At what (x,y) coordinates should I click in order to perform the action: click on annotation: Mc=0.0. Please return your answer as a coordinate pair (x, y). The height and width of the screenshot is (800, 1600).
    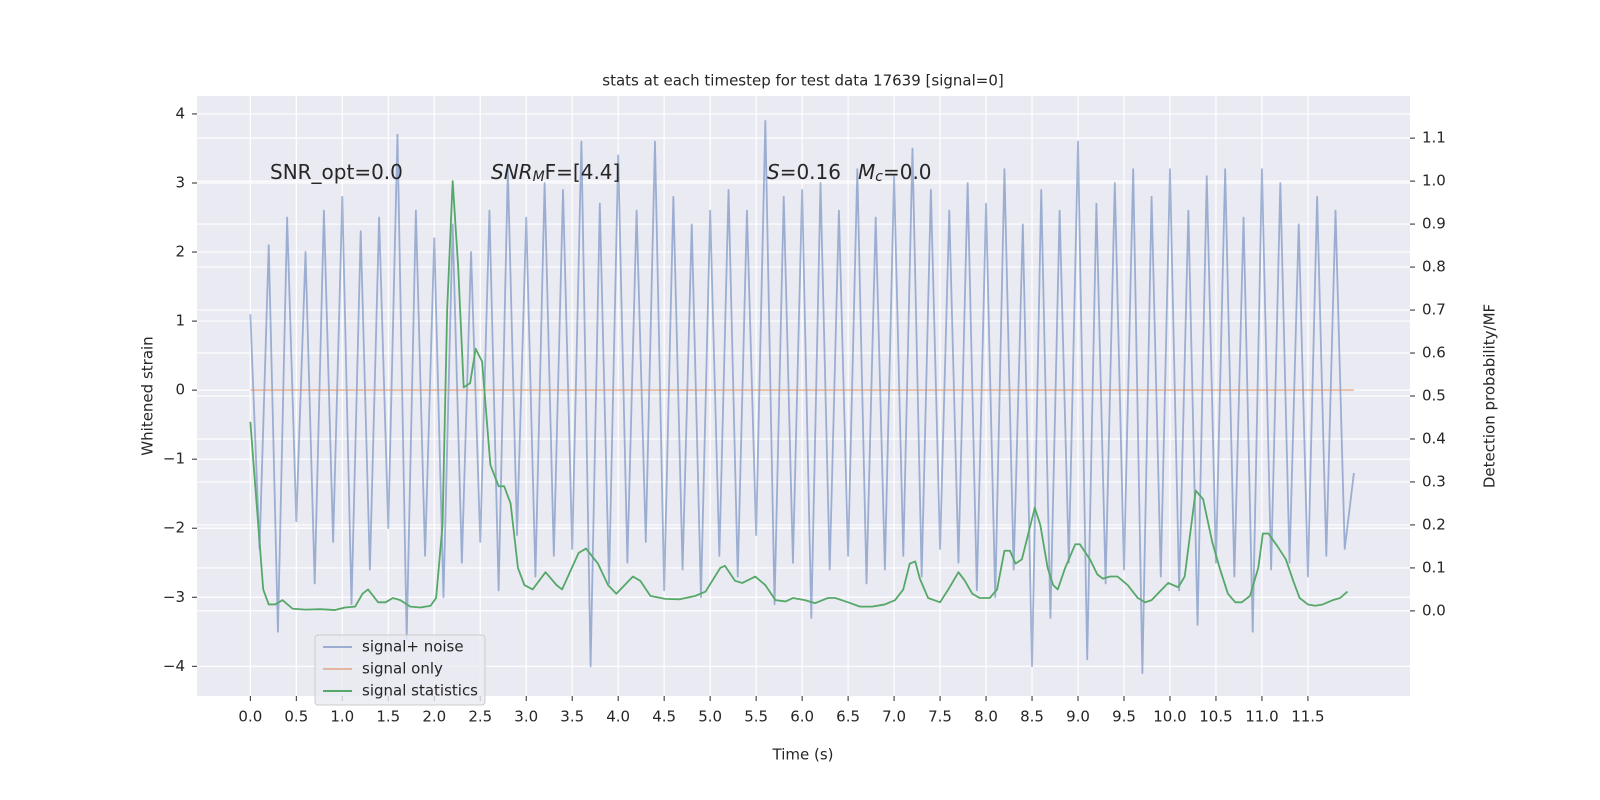
    Looking at the image, I should click on (895, 172).